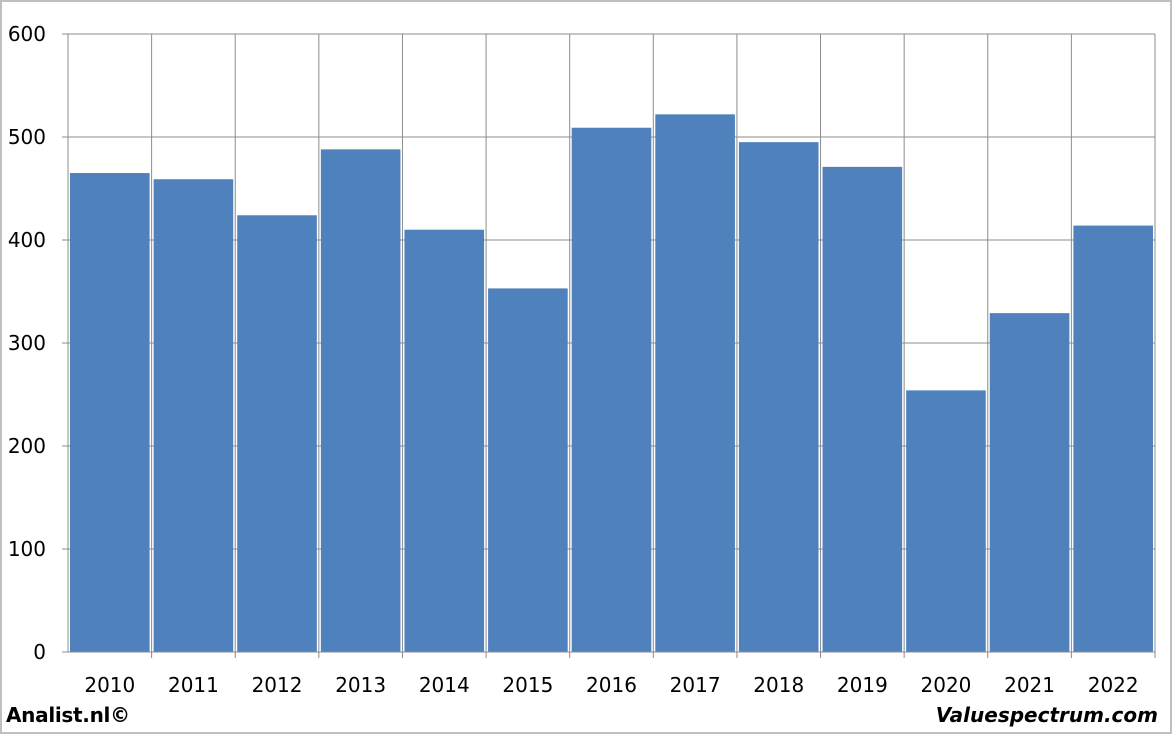 Image resolution: width=1172 pixels, height=734 pixels. I want to click on x-tick-label: 2013, so click(360, 685).